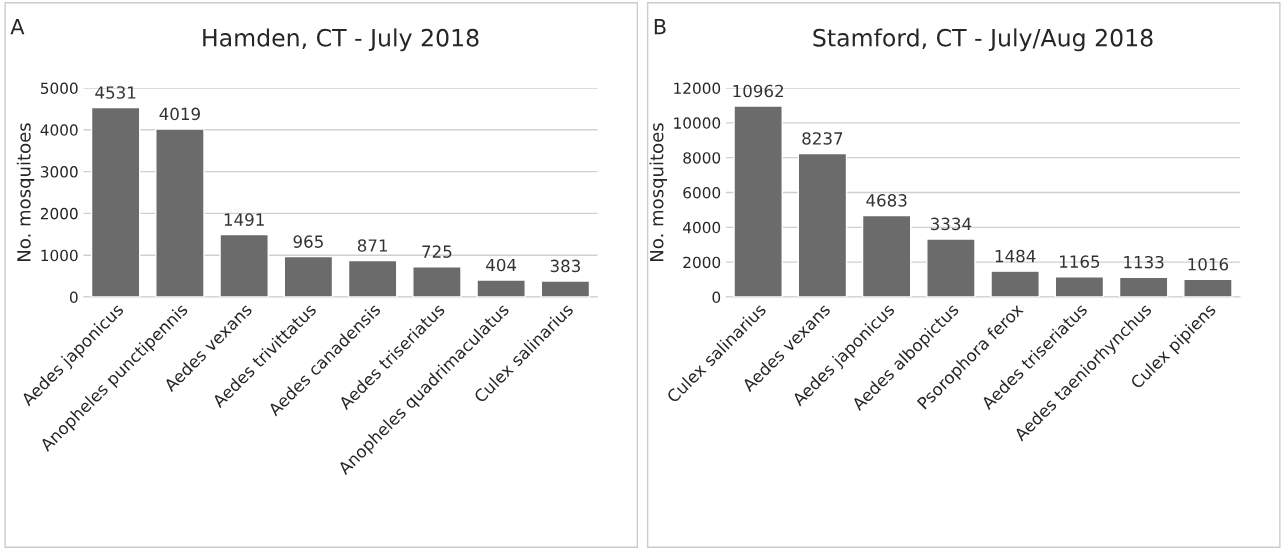 This screenshot has width=1285, height=550. Describe the element at coordinates (951, 224) in the screenshot. I see `data-label: 3334` at that location.